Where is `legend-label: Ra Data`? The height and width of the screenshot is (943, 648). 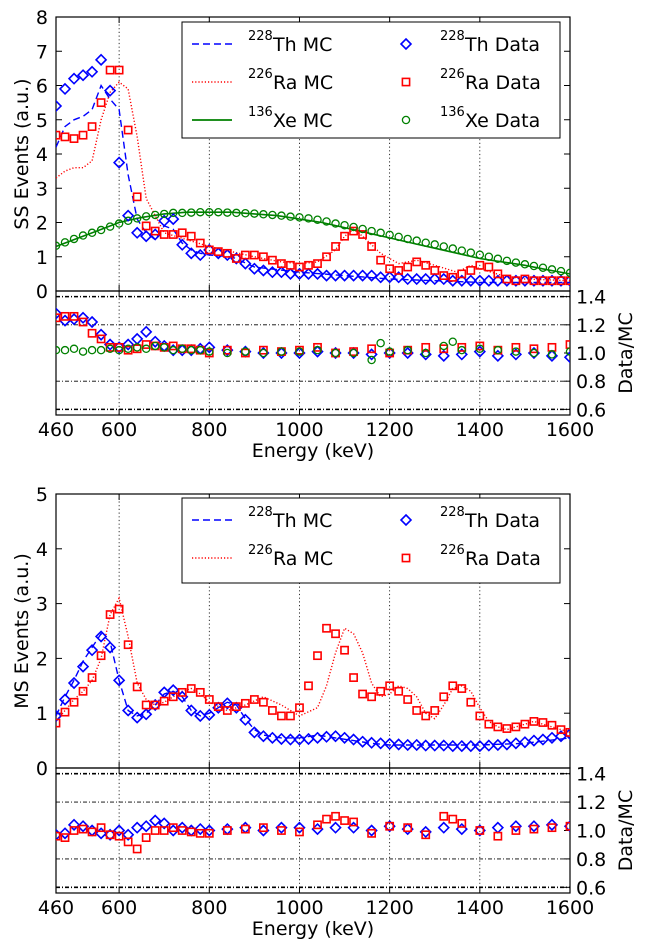 legend-label: Ra Data is located at coordinates (503, 559).